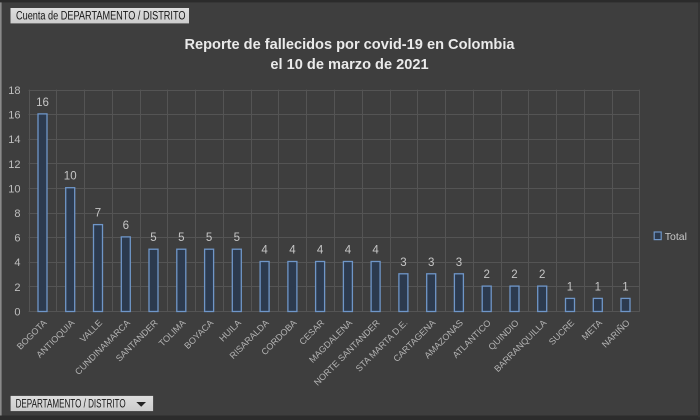 The width and height of the screenshot is (700, 420). What do you see at coordinates (101, 17) in the screenshot?
I see `svg-text:Cuenta de DEPARTAMENTO / DISTR: Cuenta de DEPARTAMENTO / DISTRITO` at bounding box center [101, 17].